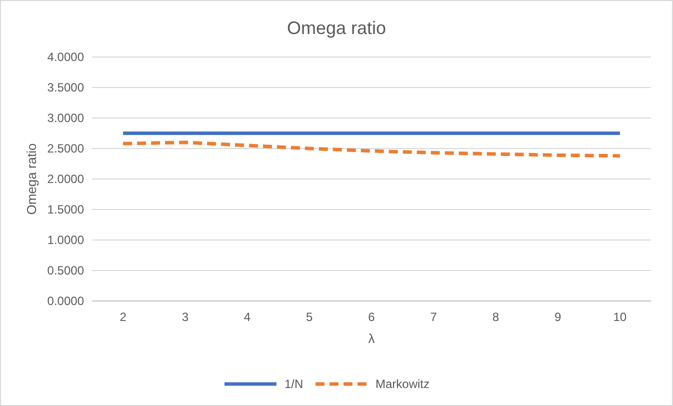 The height and width of the screenshot is (406, 673). I want to click on x-tick-label: 4, so click(247, 317).